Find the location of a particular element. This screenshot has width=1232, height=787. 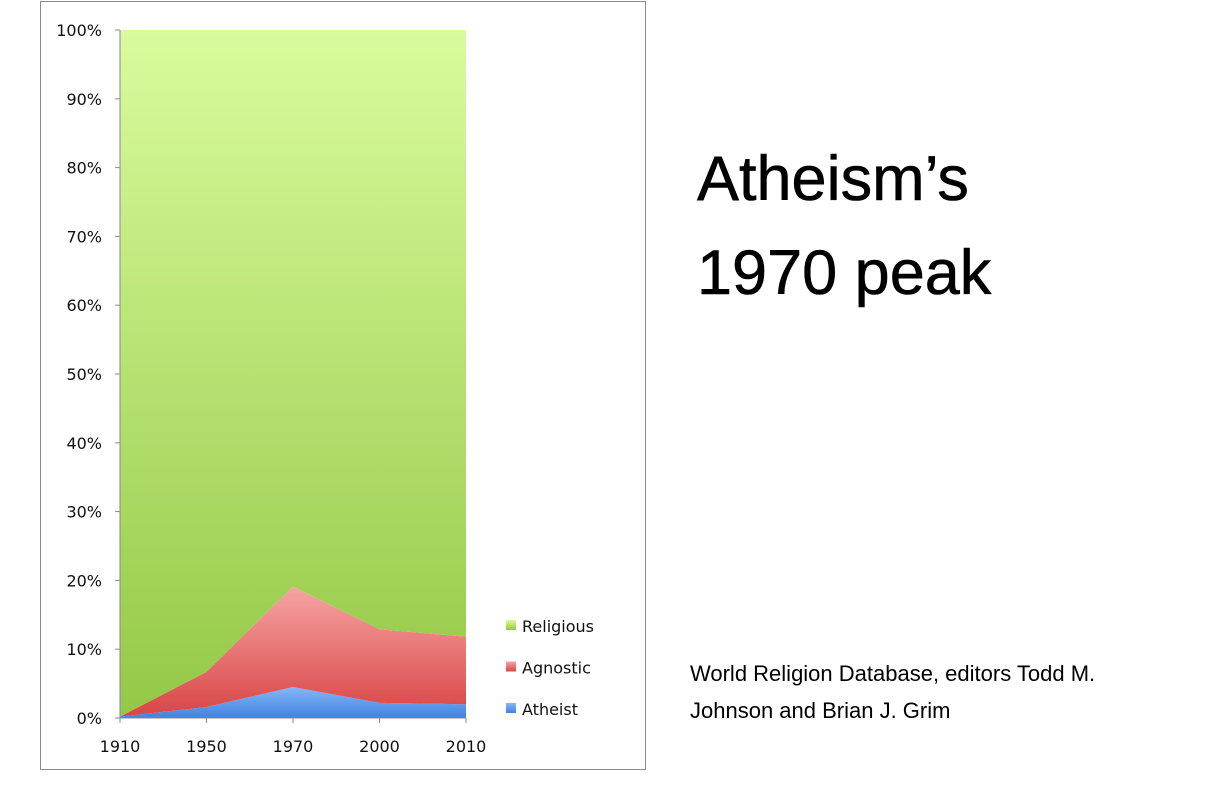

page-title: Atheism’s 1970 peak is located at coordinates (844, 226).